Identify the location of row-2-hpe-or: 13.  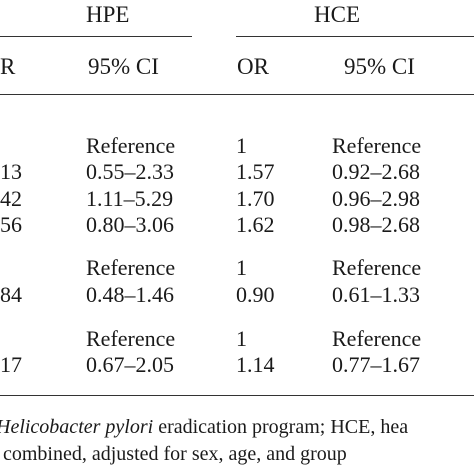
(11, 171).